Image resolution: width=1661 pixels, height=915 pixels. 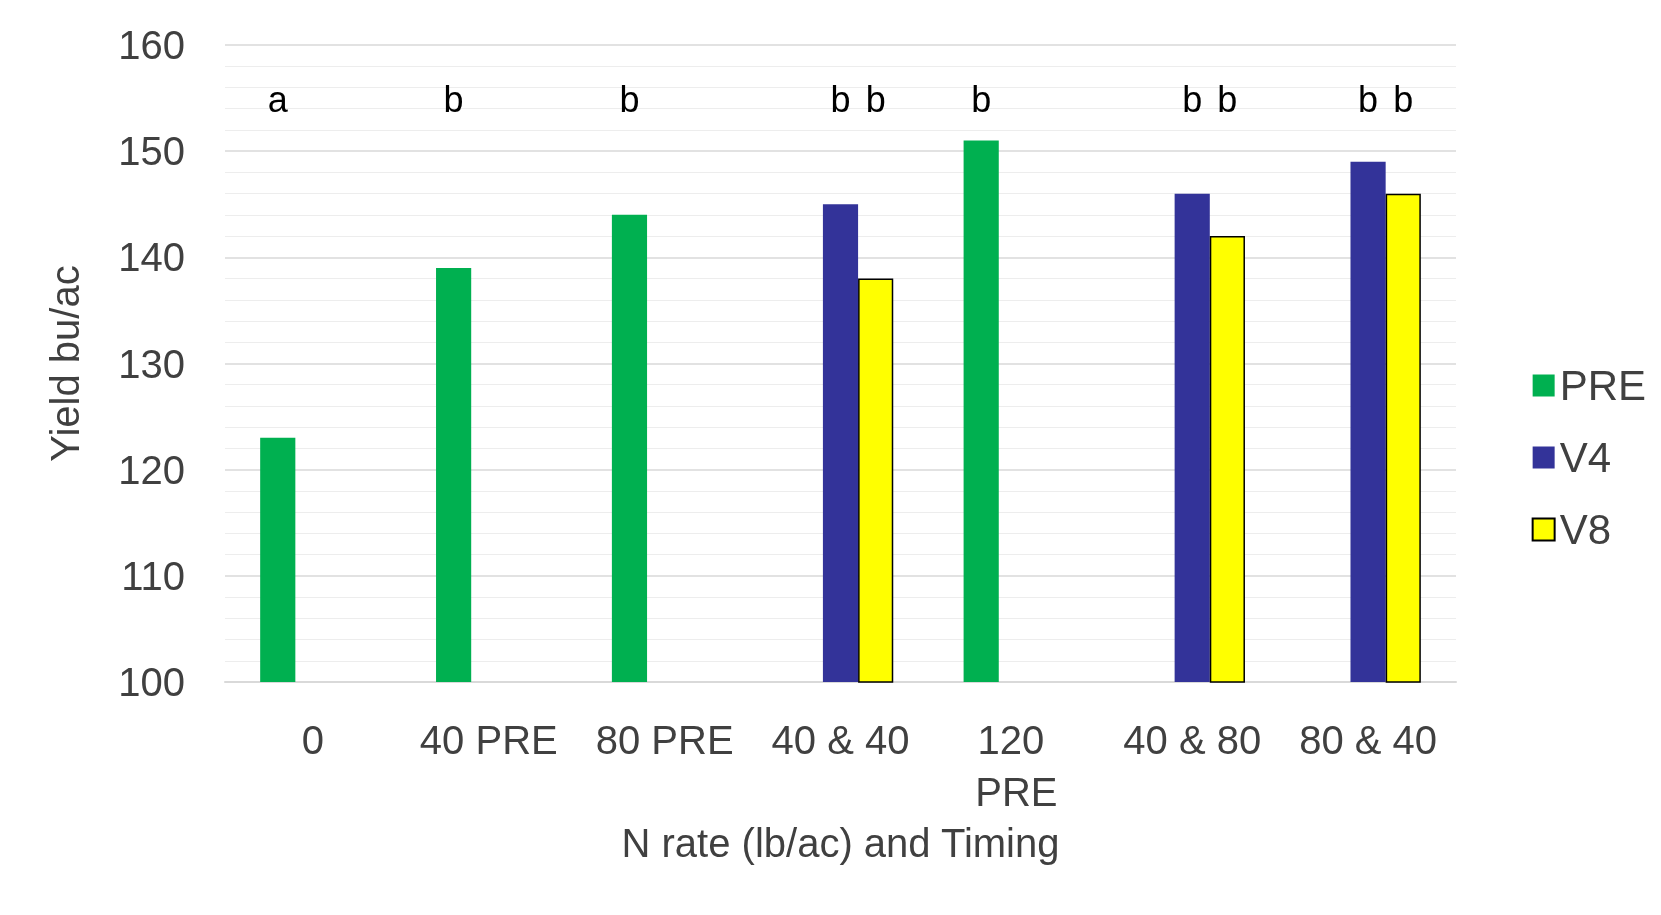 What do you see at coordinates (151, 682) in the screenshot?
I see `y-tick-label: 100` at bounding box center [151, 682].